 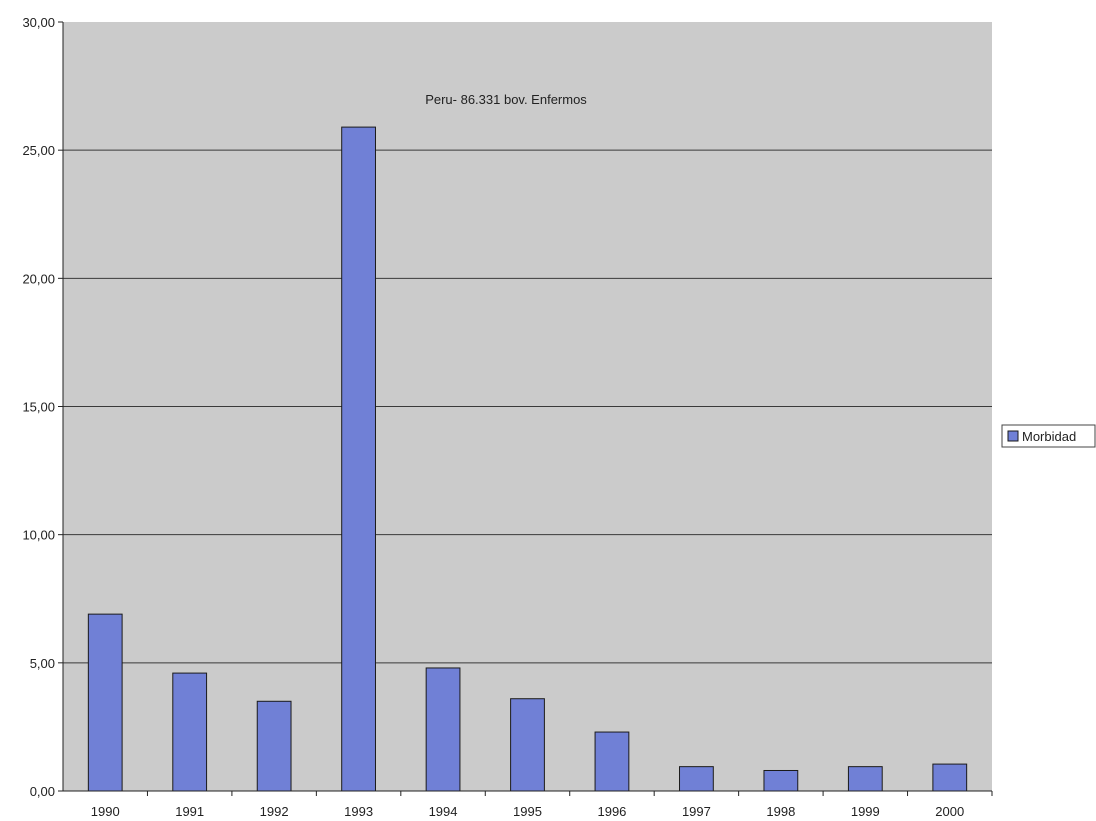 I want to click on y-tick-labels: 0,00 5,00 10,00 15,00 20,00 25,00 30,00, so click(x=38, y=407).